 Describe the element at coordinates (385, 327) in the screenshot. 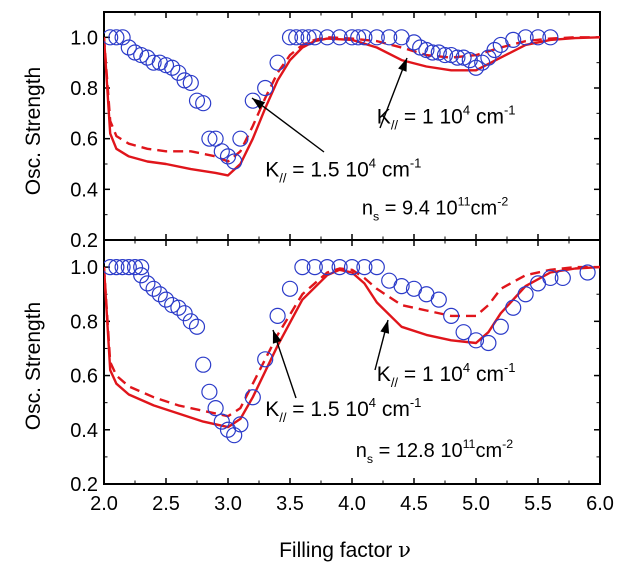

I see `bottom-k-low-arrow-head` at that location.